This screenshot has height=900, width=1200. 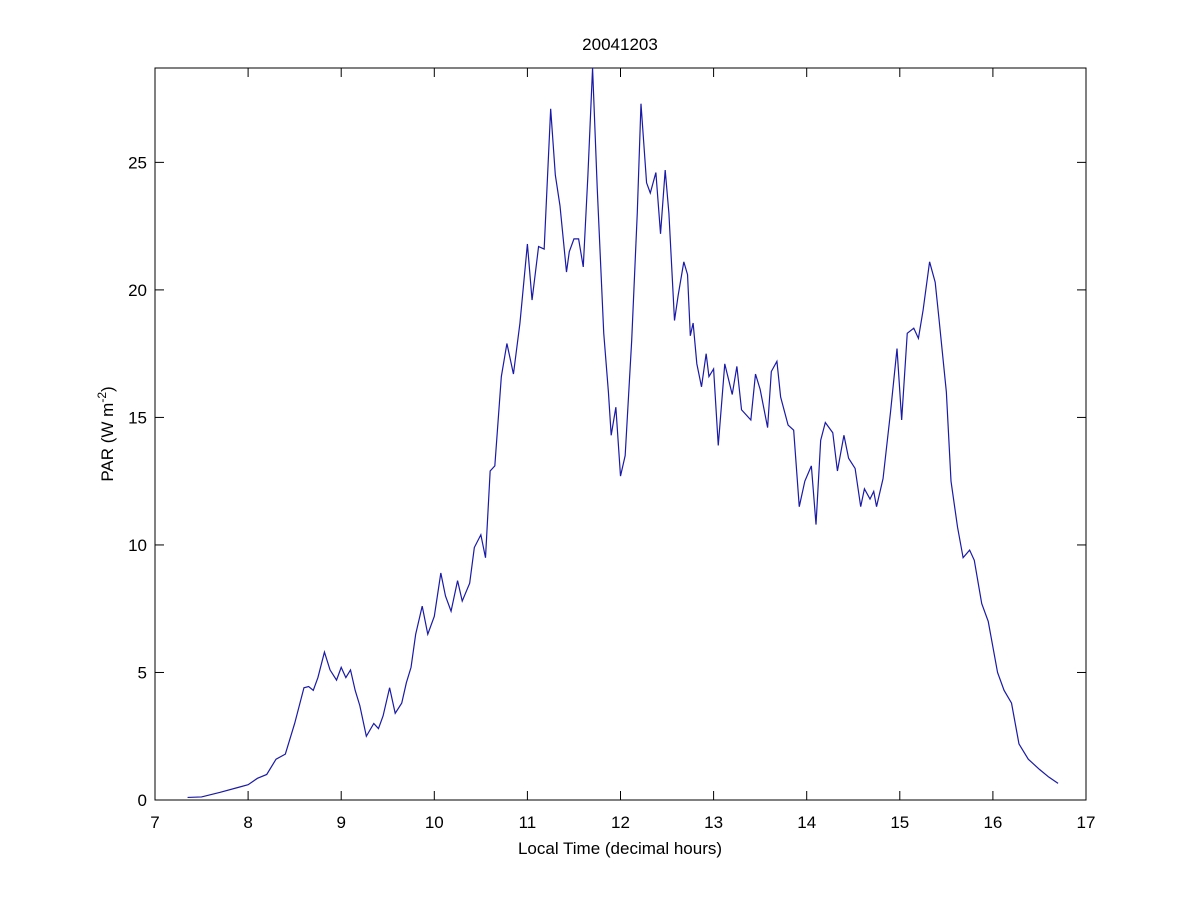 I want to click on x-tick-label: 13, so click(x=713, y=822).